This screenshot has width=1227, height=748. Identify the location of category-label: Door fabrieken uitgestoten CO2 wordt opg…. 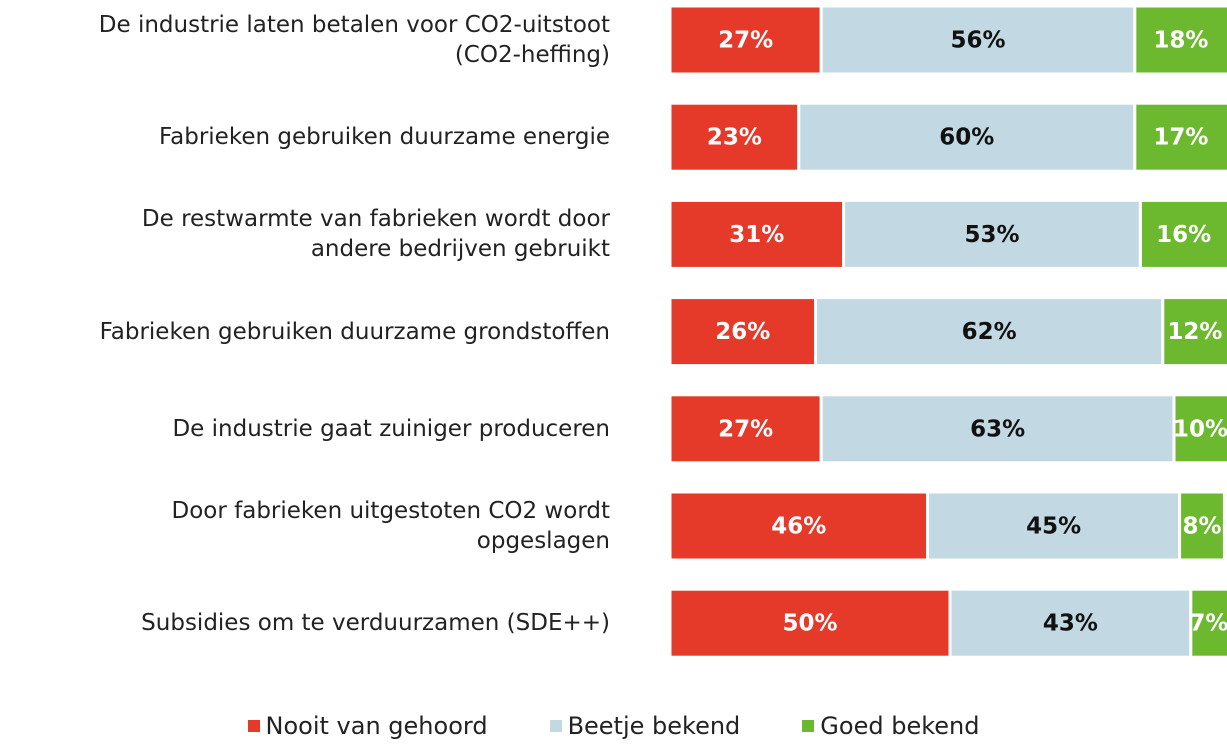
(390, 526).